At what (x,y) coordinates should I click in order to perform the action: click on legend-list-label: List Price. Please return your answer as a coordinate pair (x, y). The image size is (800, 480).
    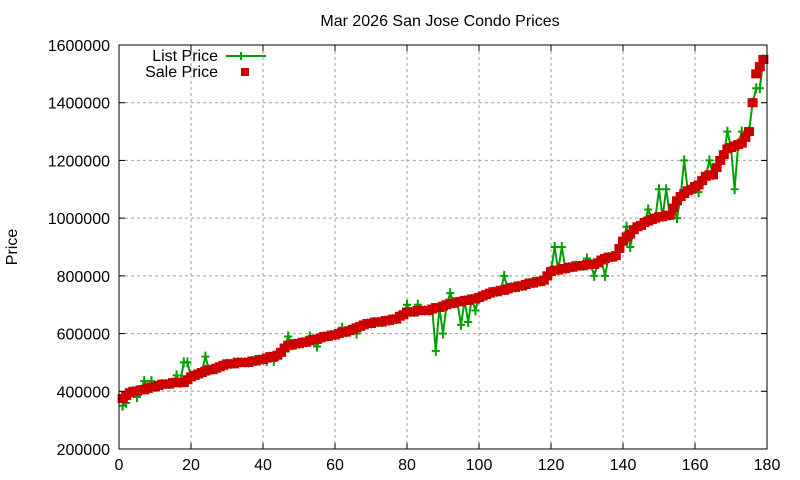
    Looking at the image, I should click on (185, 56).